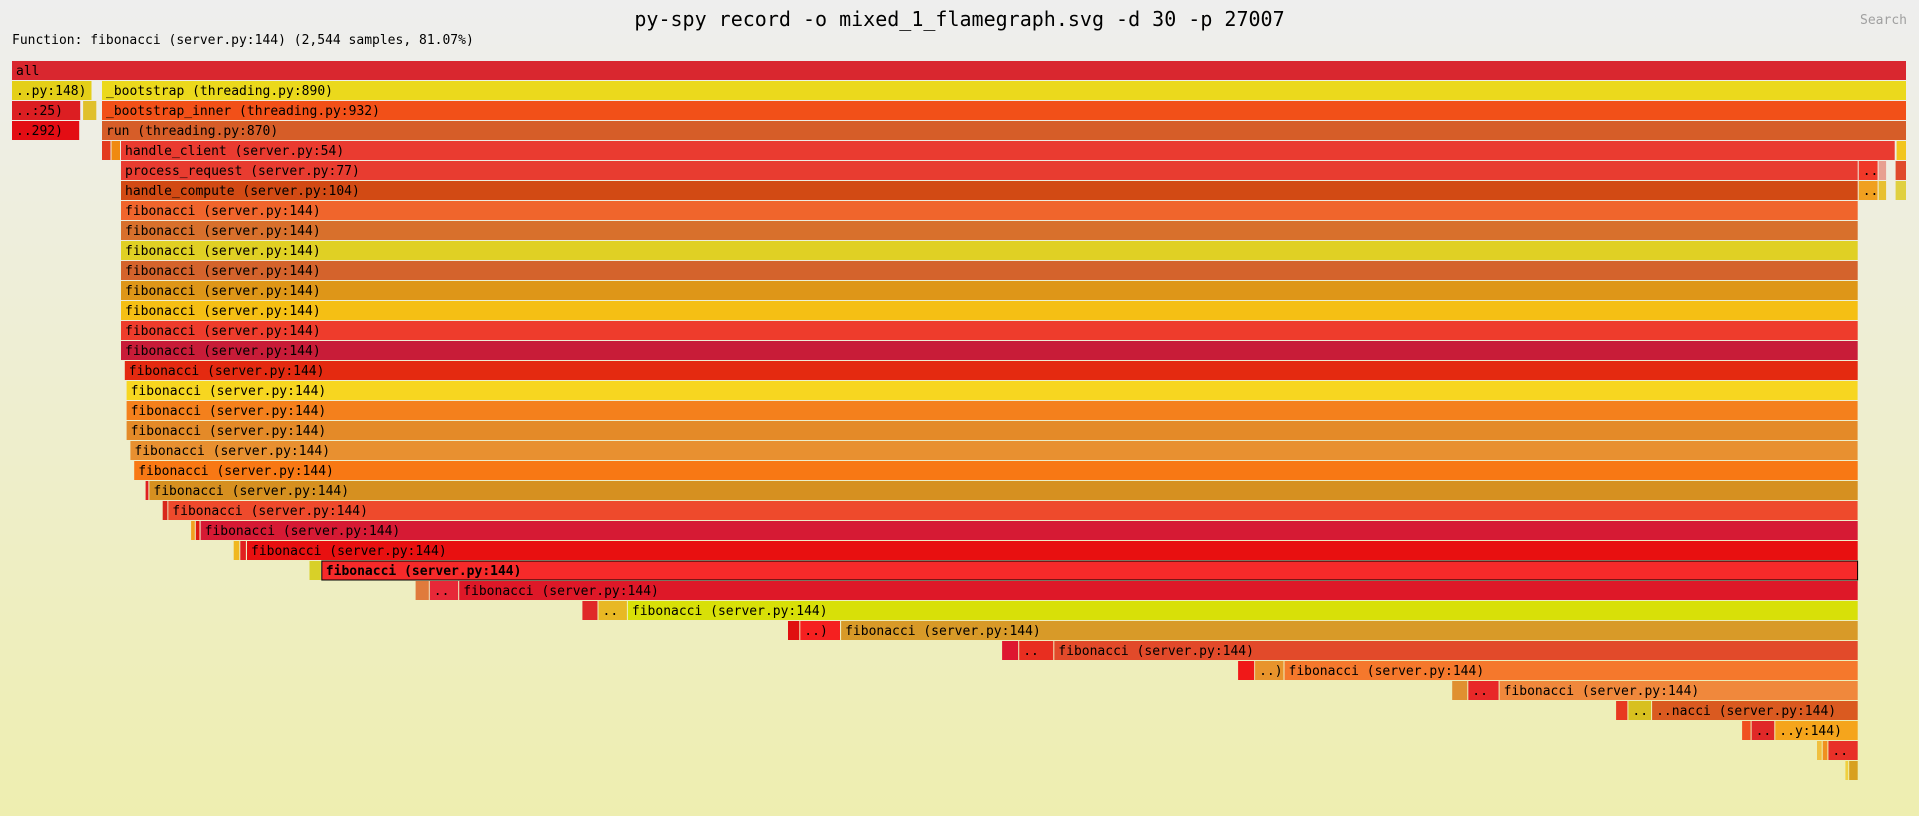 The width and height of the screenshot is (1919, 816). I want to click on flame-frame: _bootstrap_inner (threading.py:932), so click(1004, 110).